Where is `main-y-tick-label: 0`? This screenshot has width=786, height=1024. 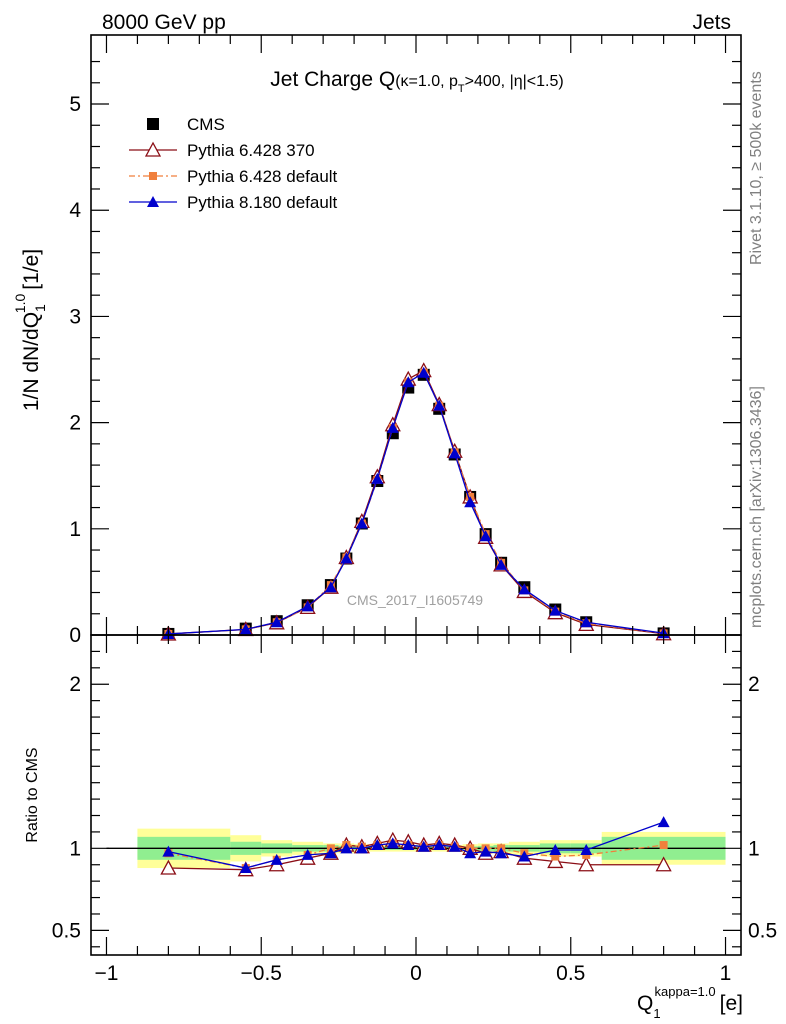
main-y-tick-label: 0 is located at coordinates (75, 635).